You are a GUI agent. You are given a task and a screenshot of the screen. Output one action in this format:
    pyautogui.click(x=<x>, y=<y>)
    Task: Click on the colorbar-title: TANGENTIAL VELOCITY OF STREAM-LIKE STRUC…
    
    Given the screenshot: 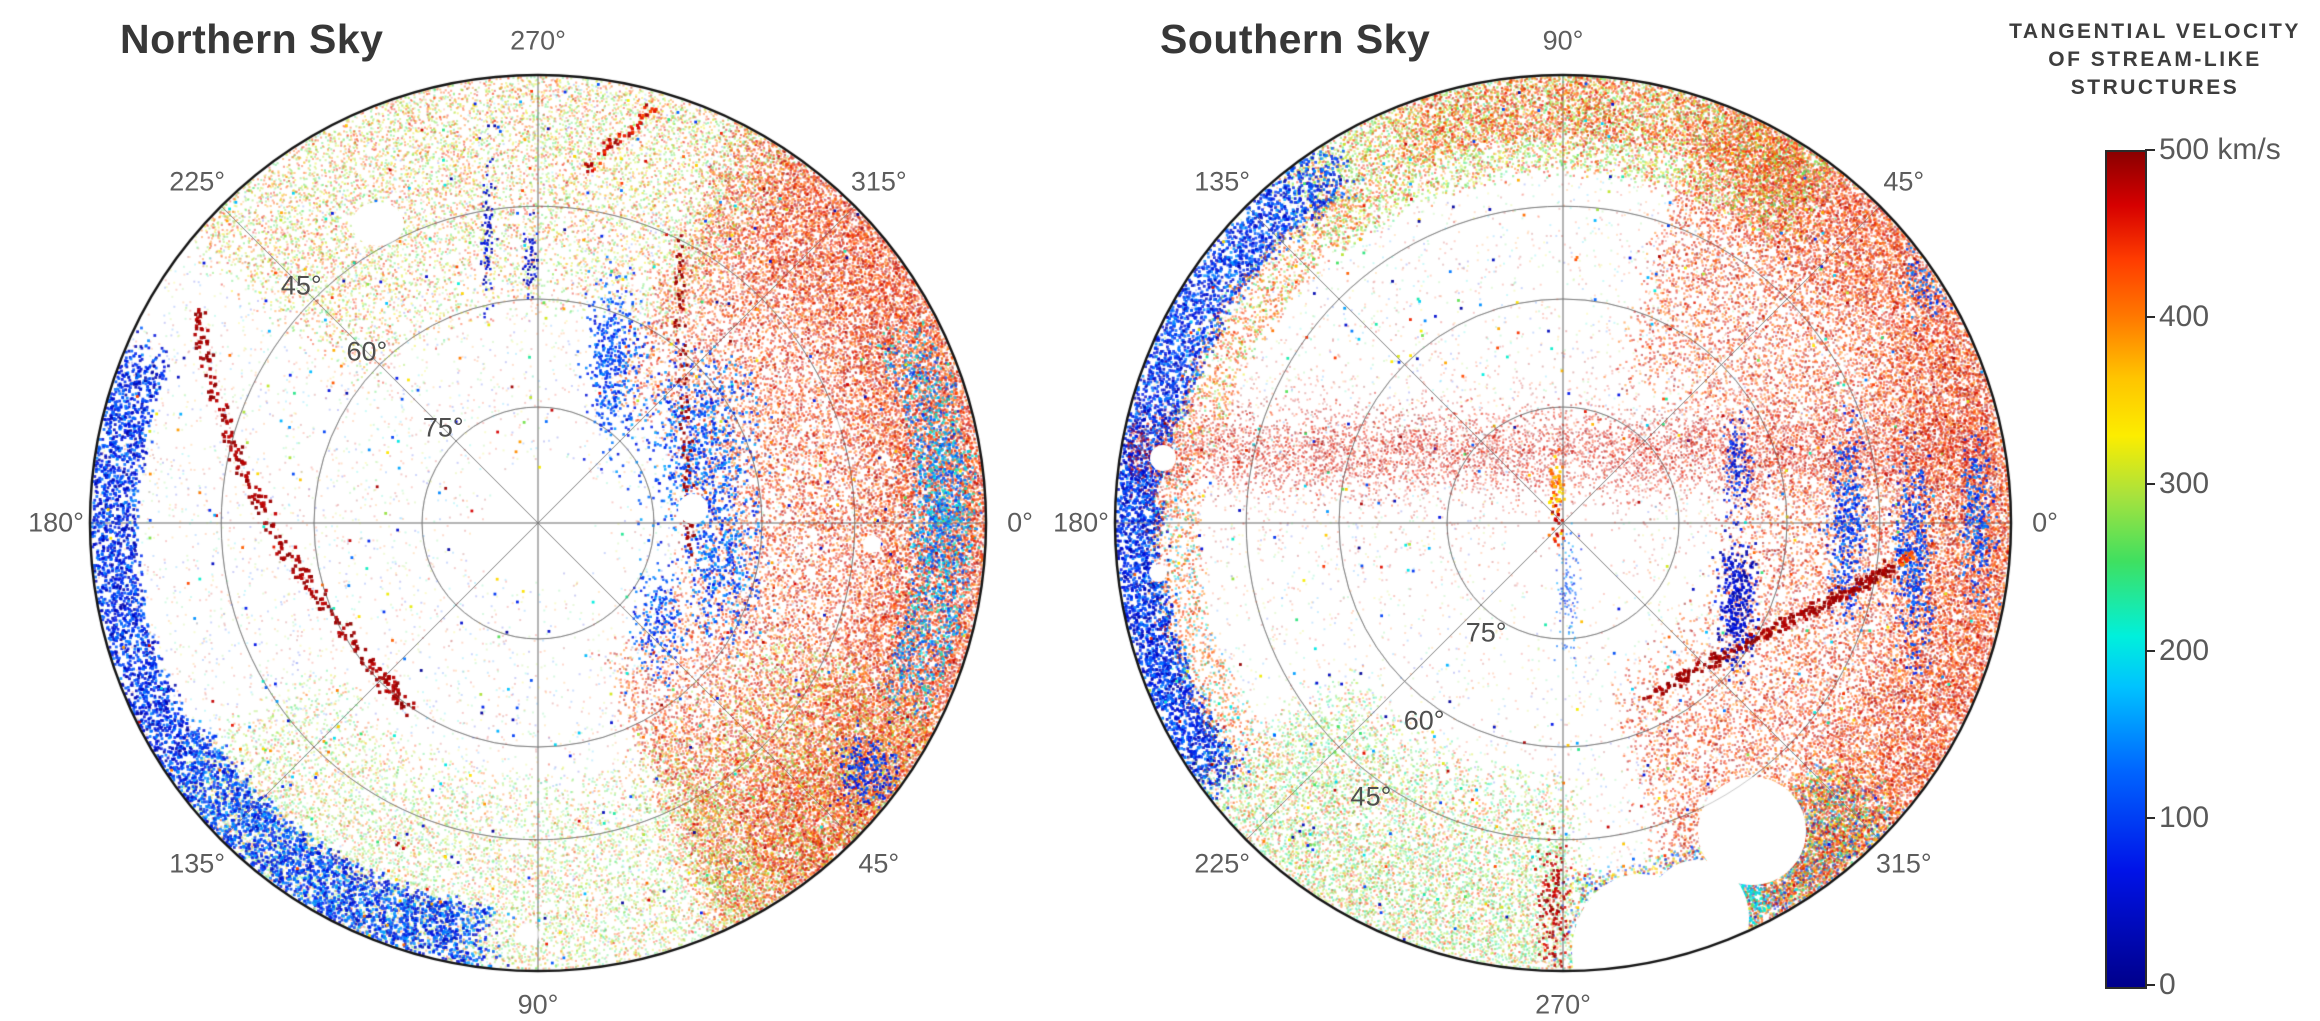 What is the action you would take?
    pyautogui.click(x=2155, y=60)
    